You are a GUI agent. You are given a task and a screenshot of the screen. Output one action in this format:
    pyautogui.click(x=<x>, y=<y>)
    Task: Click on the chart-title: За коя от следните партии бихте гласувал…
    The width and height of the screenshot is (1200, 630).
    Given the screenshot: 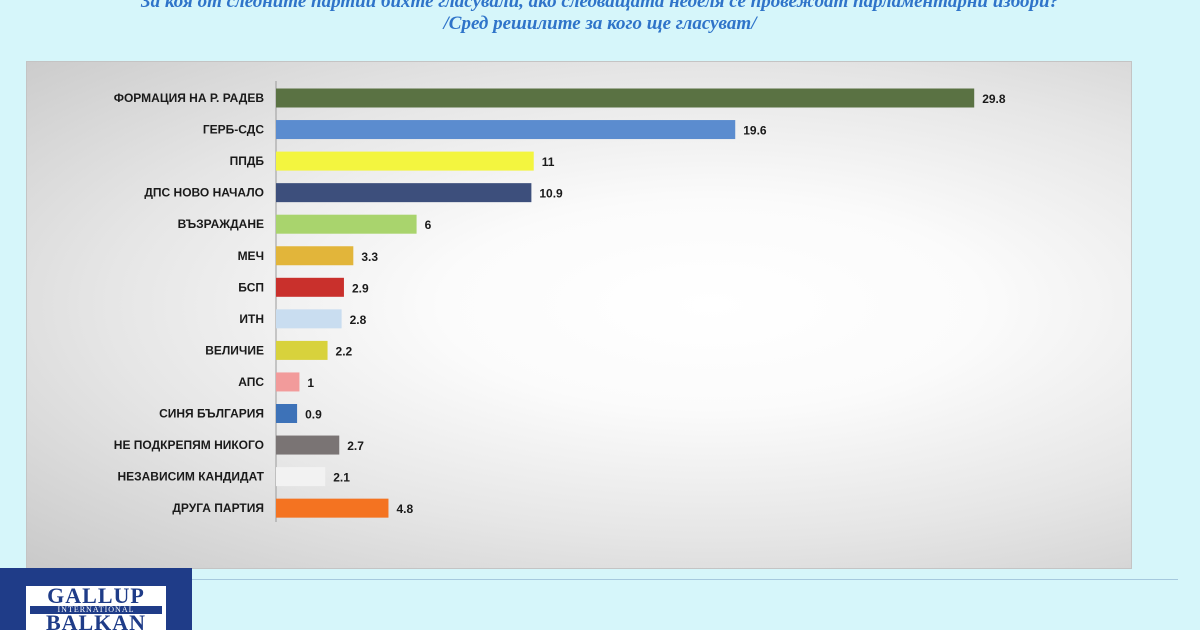 What is the action you would take?
    pyautogui.click(x=600, y=6)
    